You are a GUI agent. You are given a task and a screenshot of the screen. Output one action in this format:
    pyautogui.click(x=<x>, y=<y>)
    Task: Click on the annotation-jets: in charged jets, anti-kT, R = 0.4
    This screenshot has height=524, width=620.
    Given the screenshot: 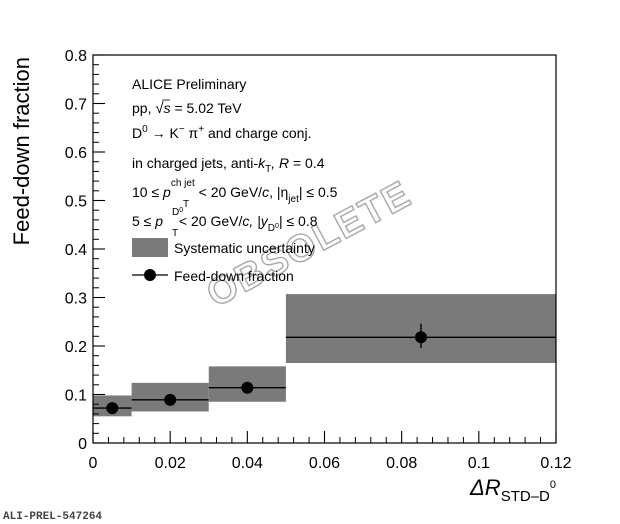 What is the action you would take?
    pyautogui.click(x=228, y=165)
    